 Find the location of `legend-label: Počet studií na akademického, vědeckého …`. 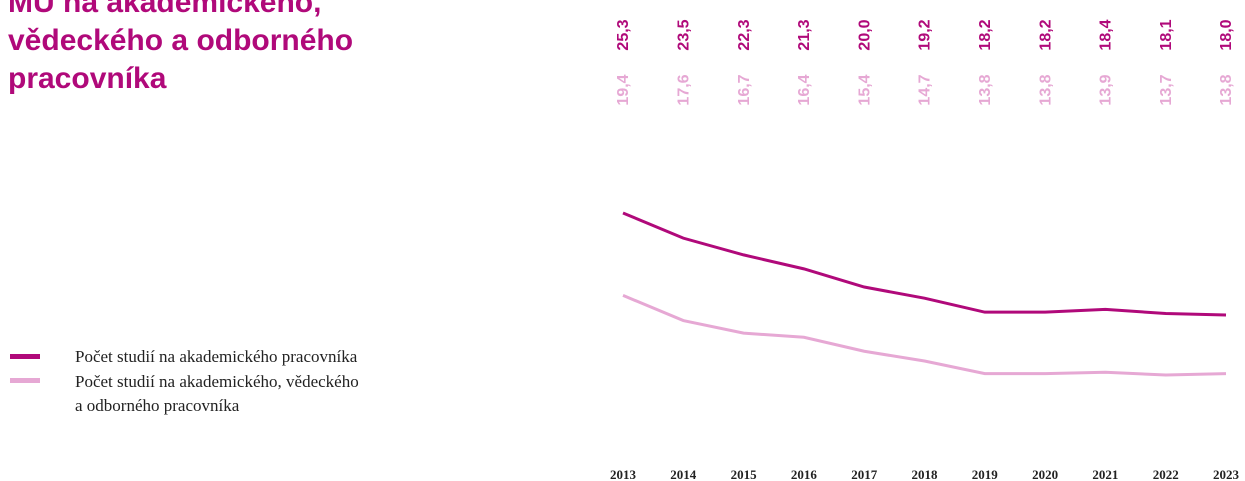

legend-label: Počet studií na akademického, vědeckého … is located at coordinates (217, 393).